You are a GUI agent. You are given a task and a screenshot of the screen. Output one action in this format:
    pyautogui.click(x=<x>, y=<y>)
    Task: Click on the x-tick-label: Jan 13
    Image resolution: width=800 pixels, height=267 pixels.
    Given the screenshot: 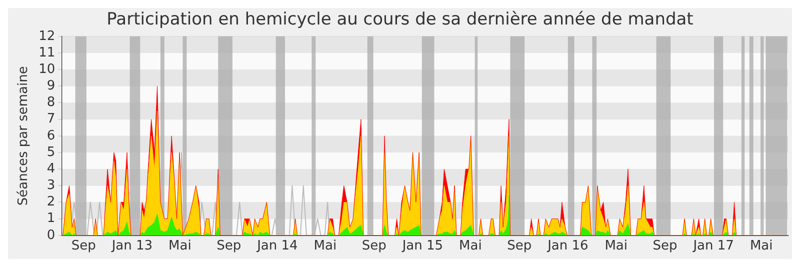 What is the action you would take?
    pyautogui.click(x=131, y=246)
    